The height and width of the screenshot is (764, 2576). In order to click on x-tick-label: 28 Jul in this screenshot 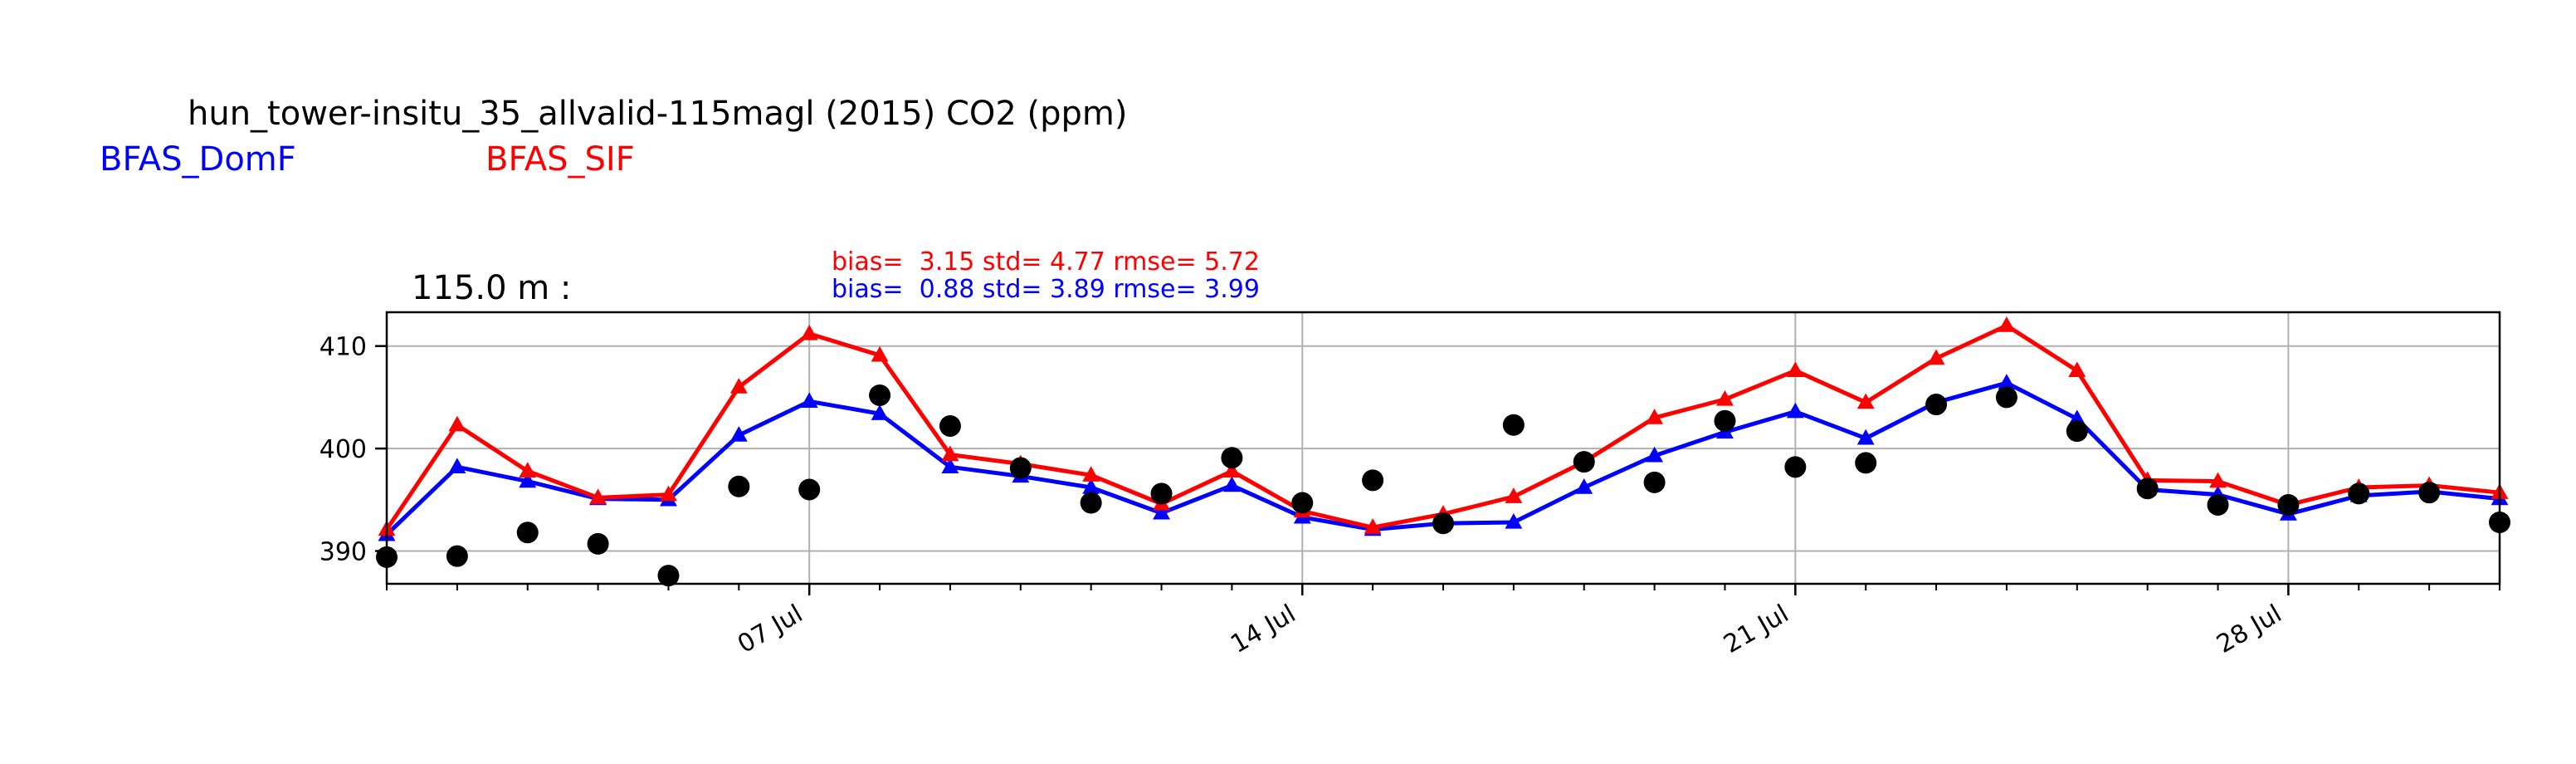, I will do `click(2249, 629)`.